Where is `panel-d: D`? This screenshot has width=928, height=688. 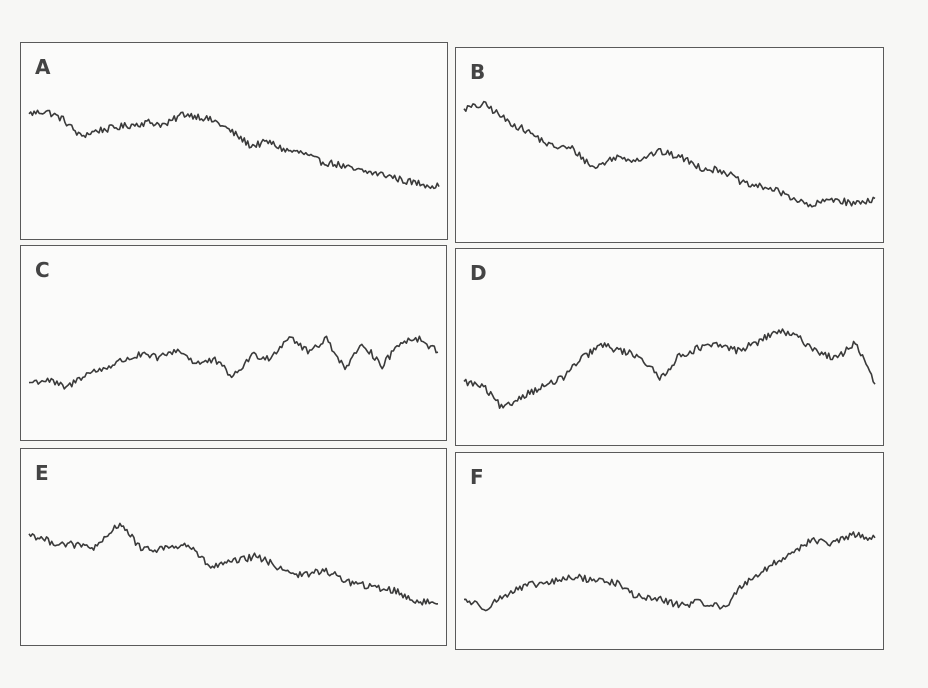
panel-d: D is located at coordinates (669, 347).